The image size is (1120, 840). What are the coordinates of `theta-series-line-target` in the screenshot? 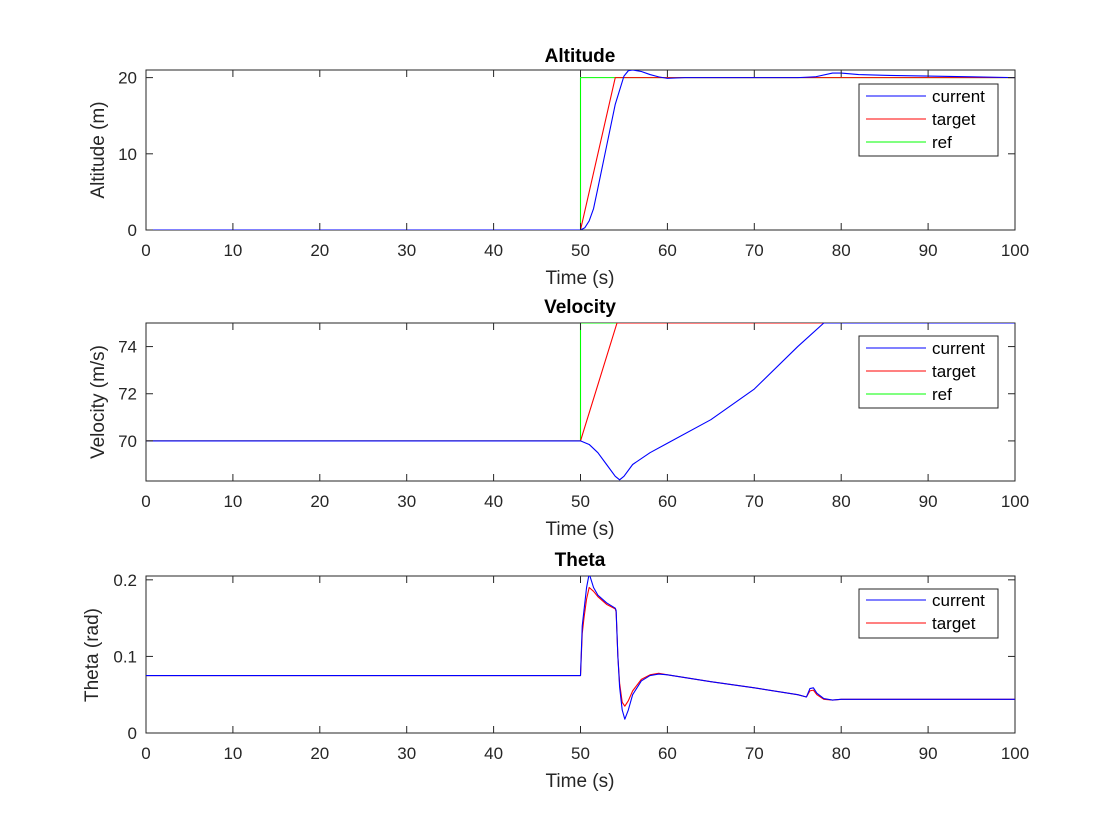 It's located at (580, 646).